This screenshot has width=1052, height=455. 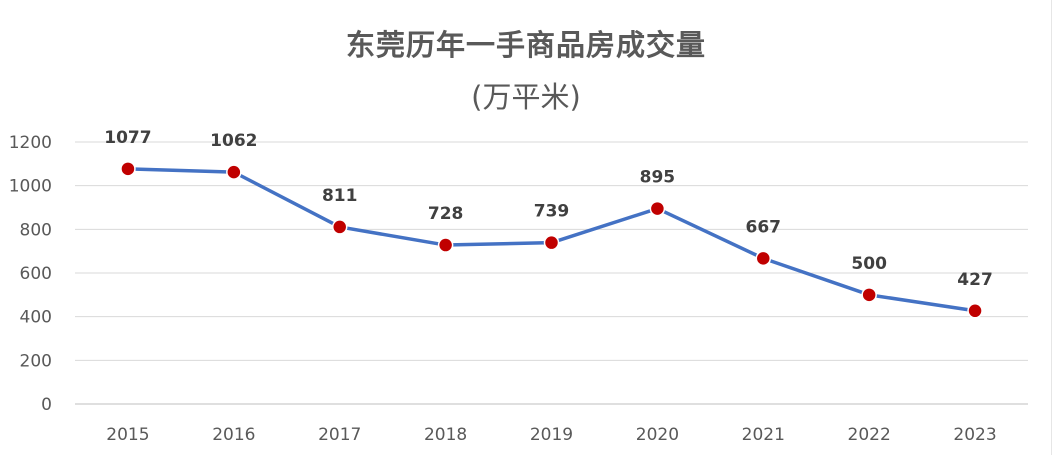 I want to click on data-label: 500, so click(x=869, y=264).